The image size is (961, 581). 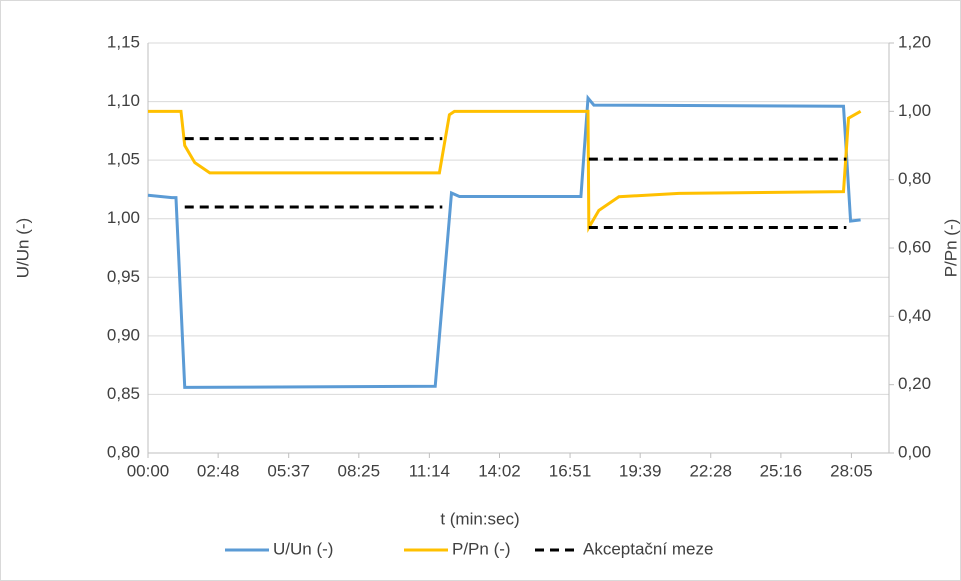 What do you see at coordinates (950, 248) in the screenshot?
I see `y2-axis-title: P/Pn (-)` at bounding box center [950, 248].